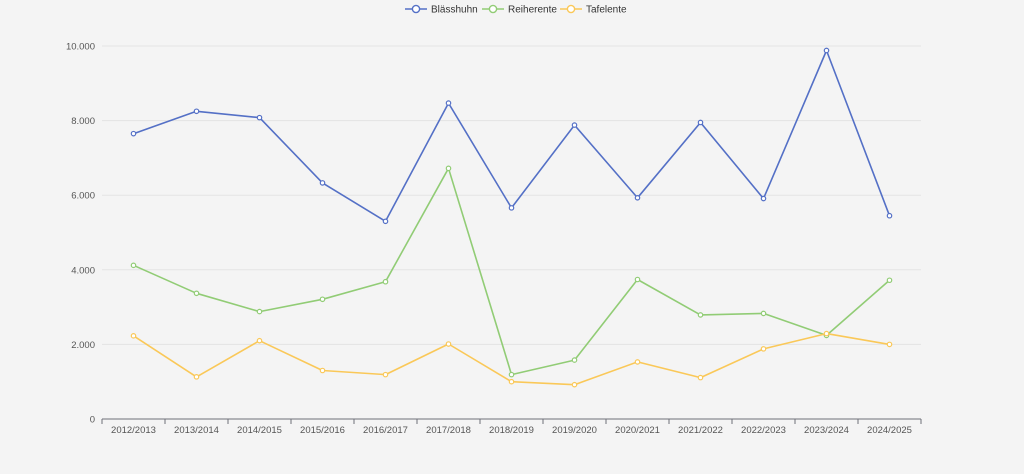  What do you see at coordinates (700, 430) in the screenshot?
I see `x-tick-label: 2021/2022` at bounding box center [700, 430].